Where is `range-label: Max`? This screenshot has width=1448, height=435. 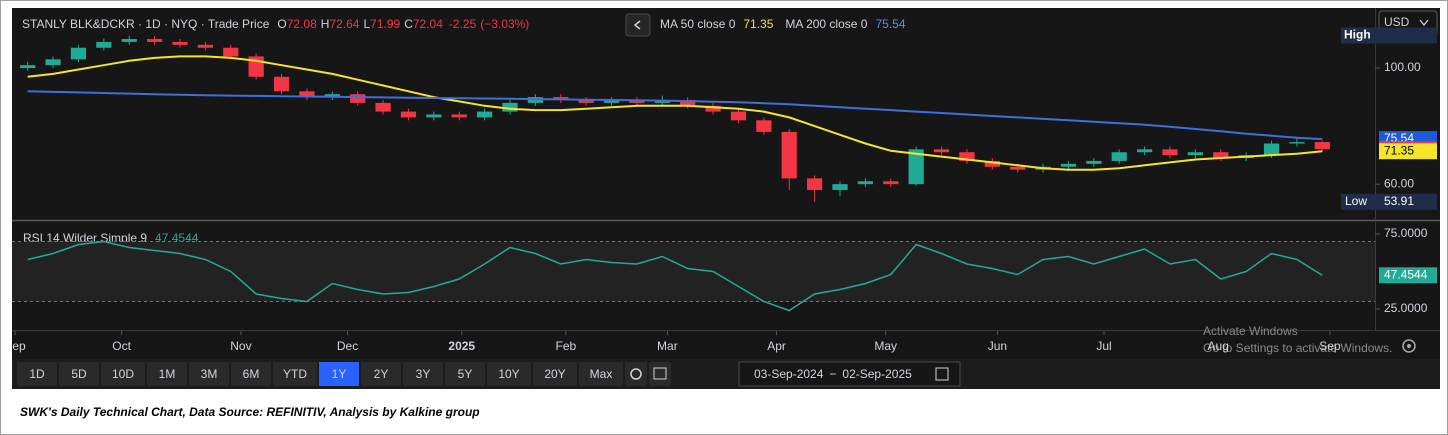 range-label: Max is located at coordinates (601, 374).